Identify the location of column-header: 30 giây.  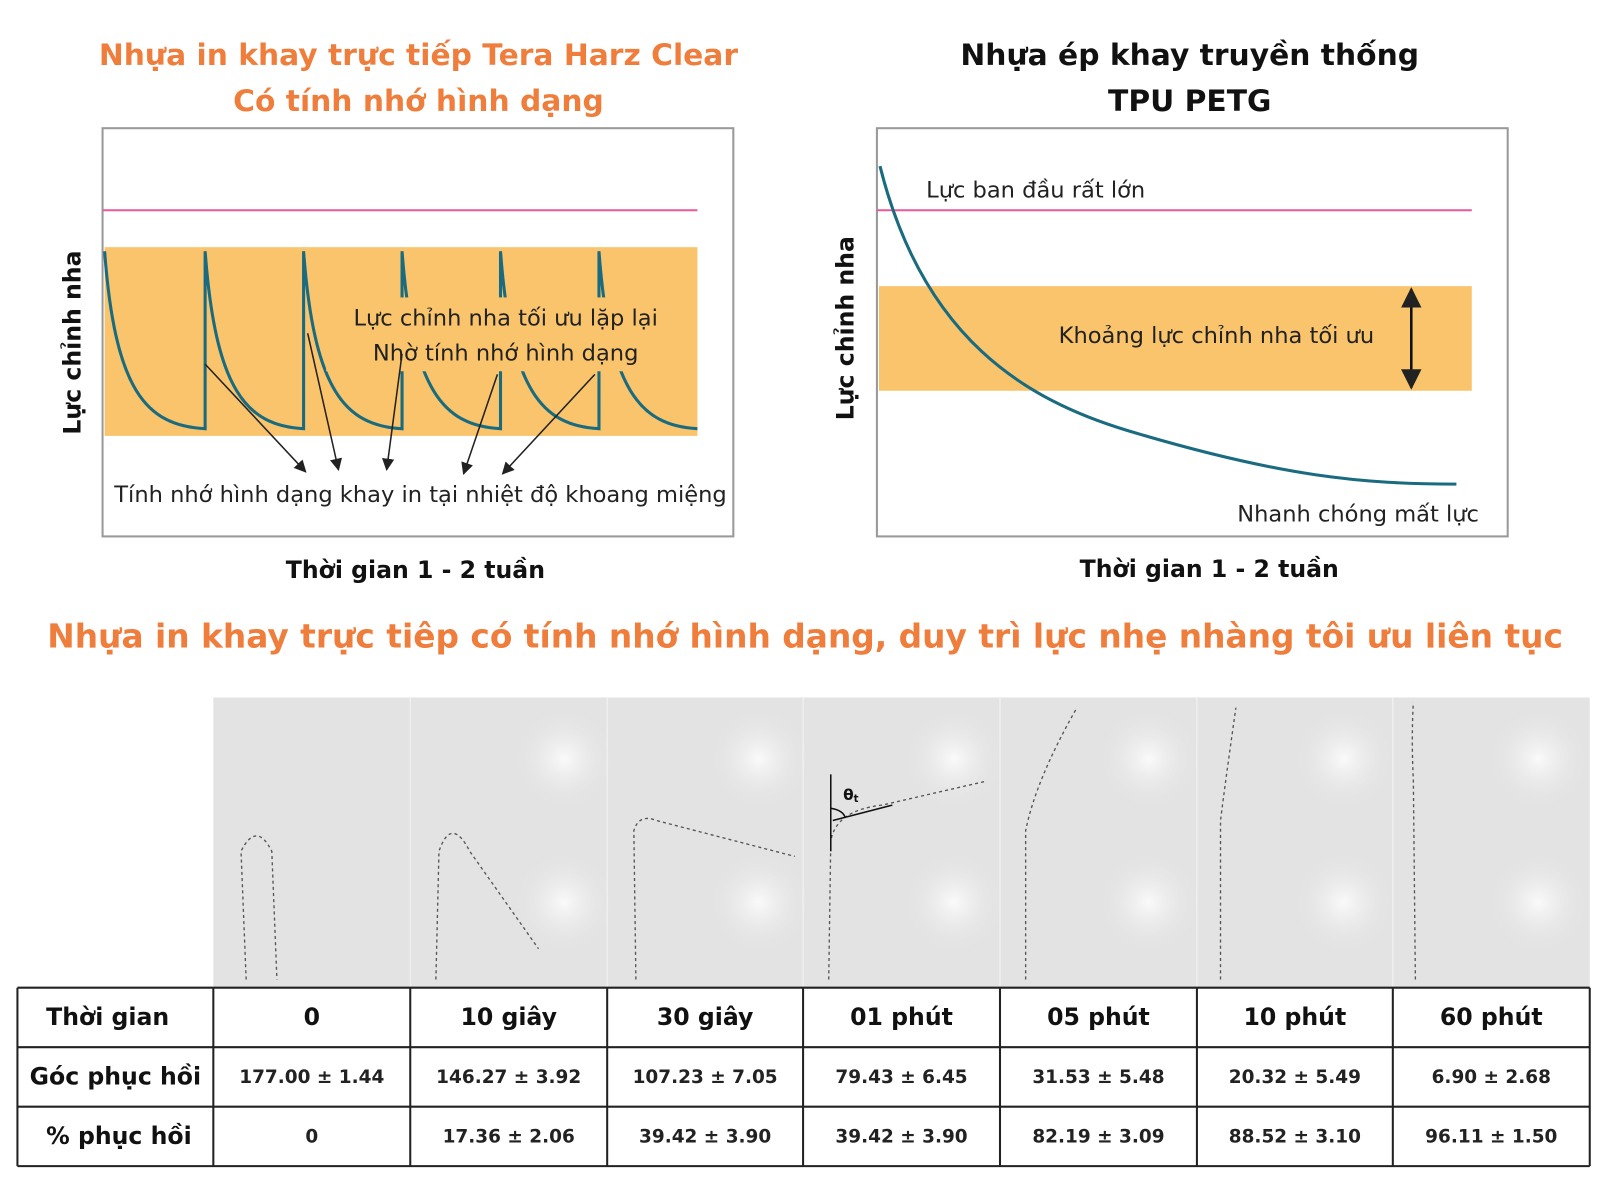
(705, 1017).